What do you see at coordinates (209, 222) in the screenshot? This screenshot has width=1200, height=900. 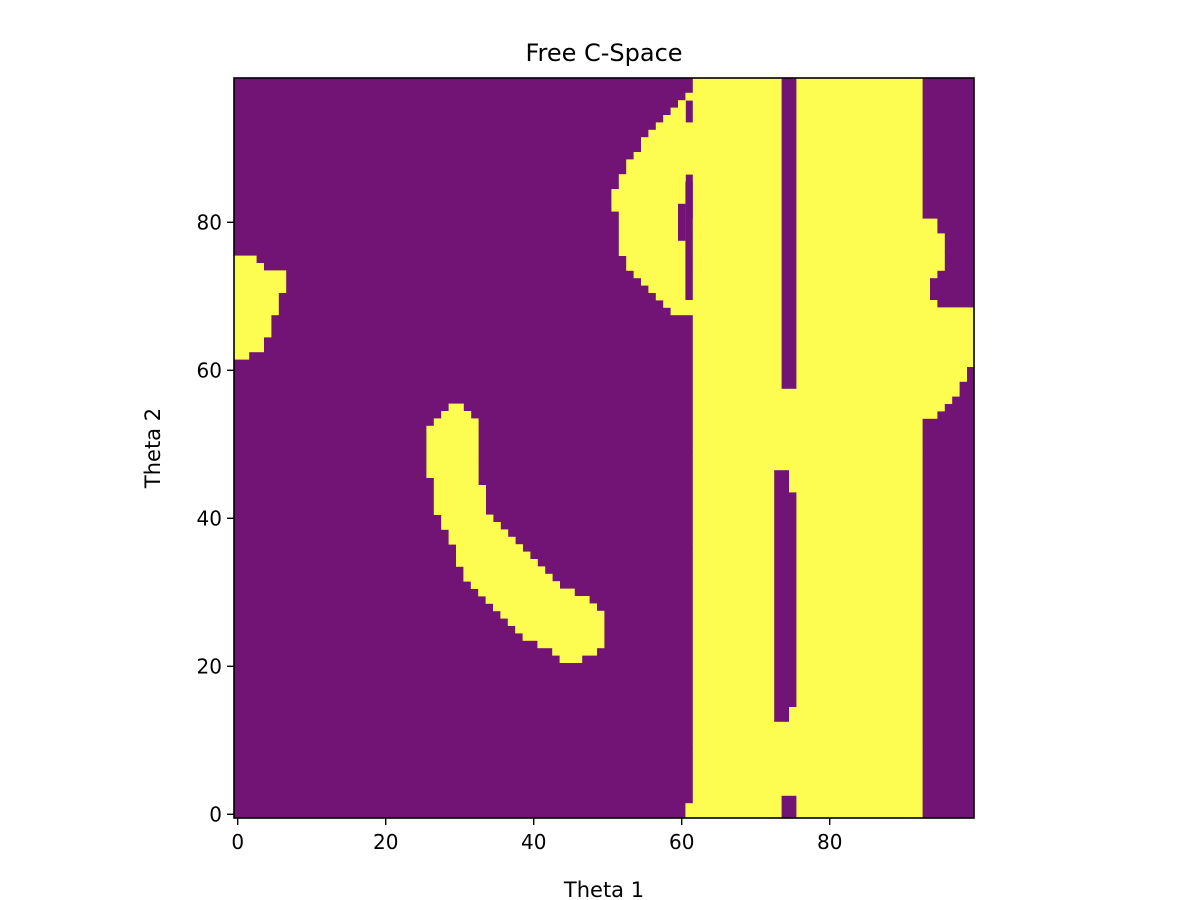 I see `y-tick-label: 80` at bounding box center [209, 222].